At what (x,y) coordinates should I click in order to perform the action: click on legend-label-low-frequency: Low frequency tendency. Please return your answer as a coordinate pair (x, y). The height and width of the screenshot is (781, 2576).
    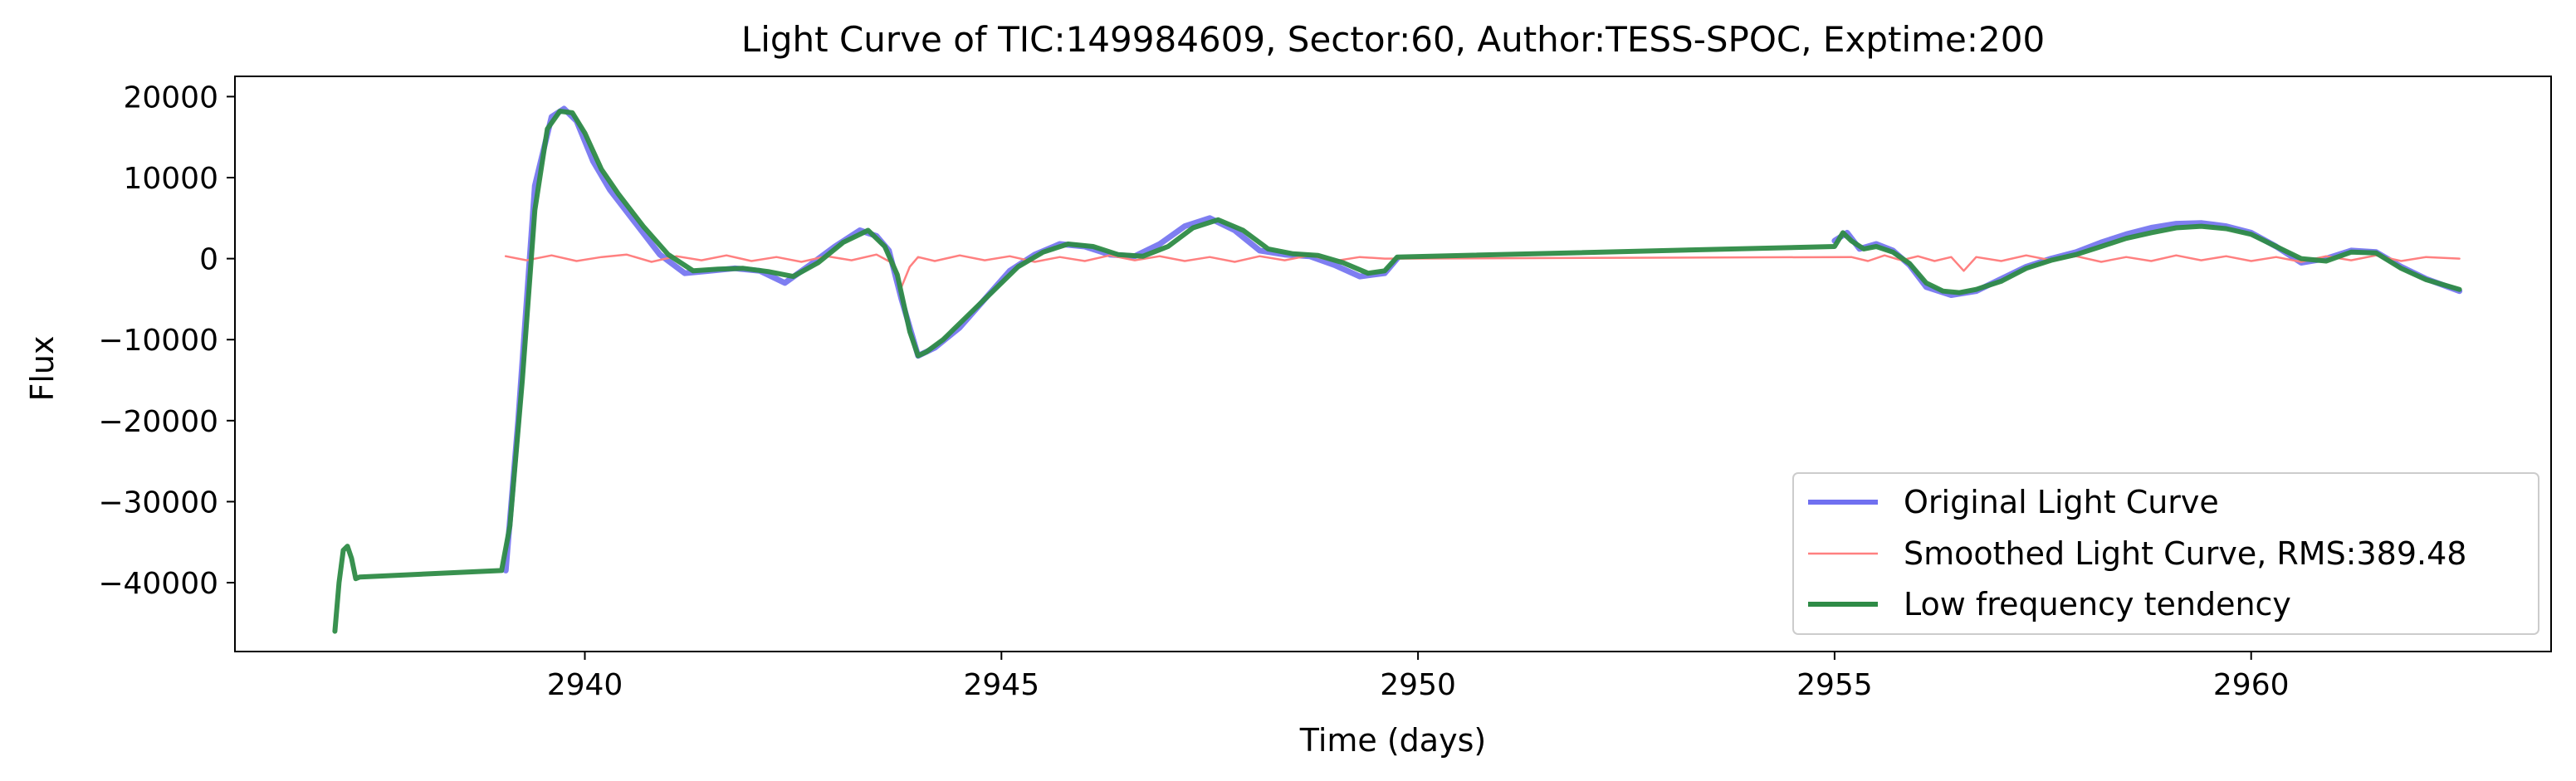
    Looking at the image, I should click on (2097, 604).